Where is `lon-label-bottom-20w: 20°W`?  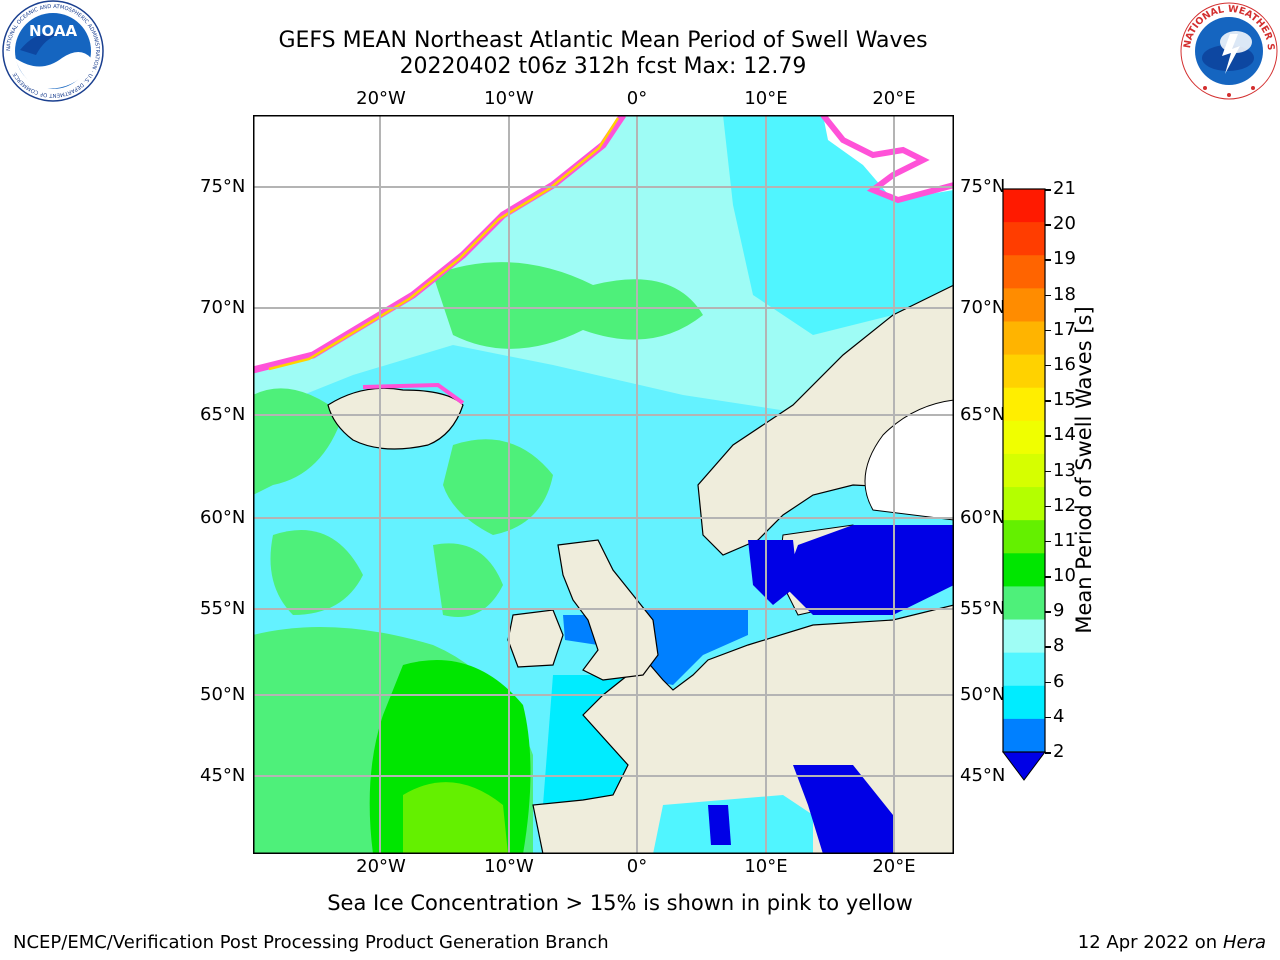 lon-label-bottom-20w: 20°W is located at coordinates (381, 866).